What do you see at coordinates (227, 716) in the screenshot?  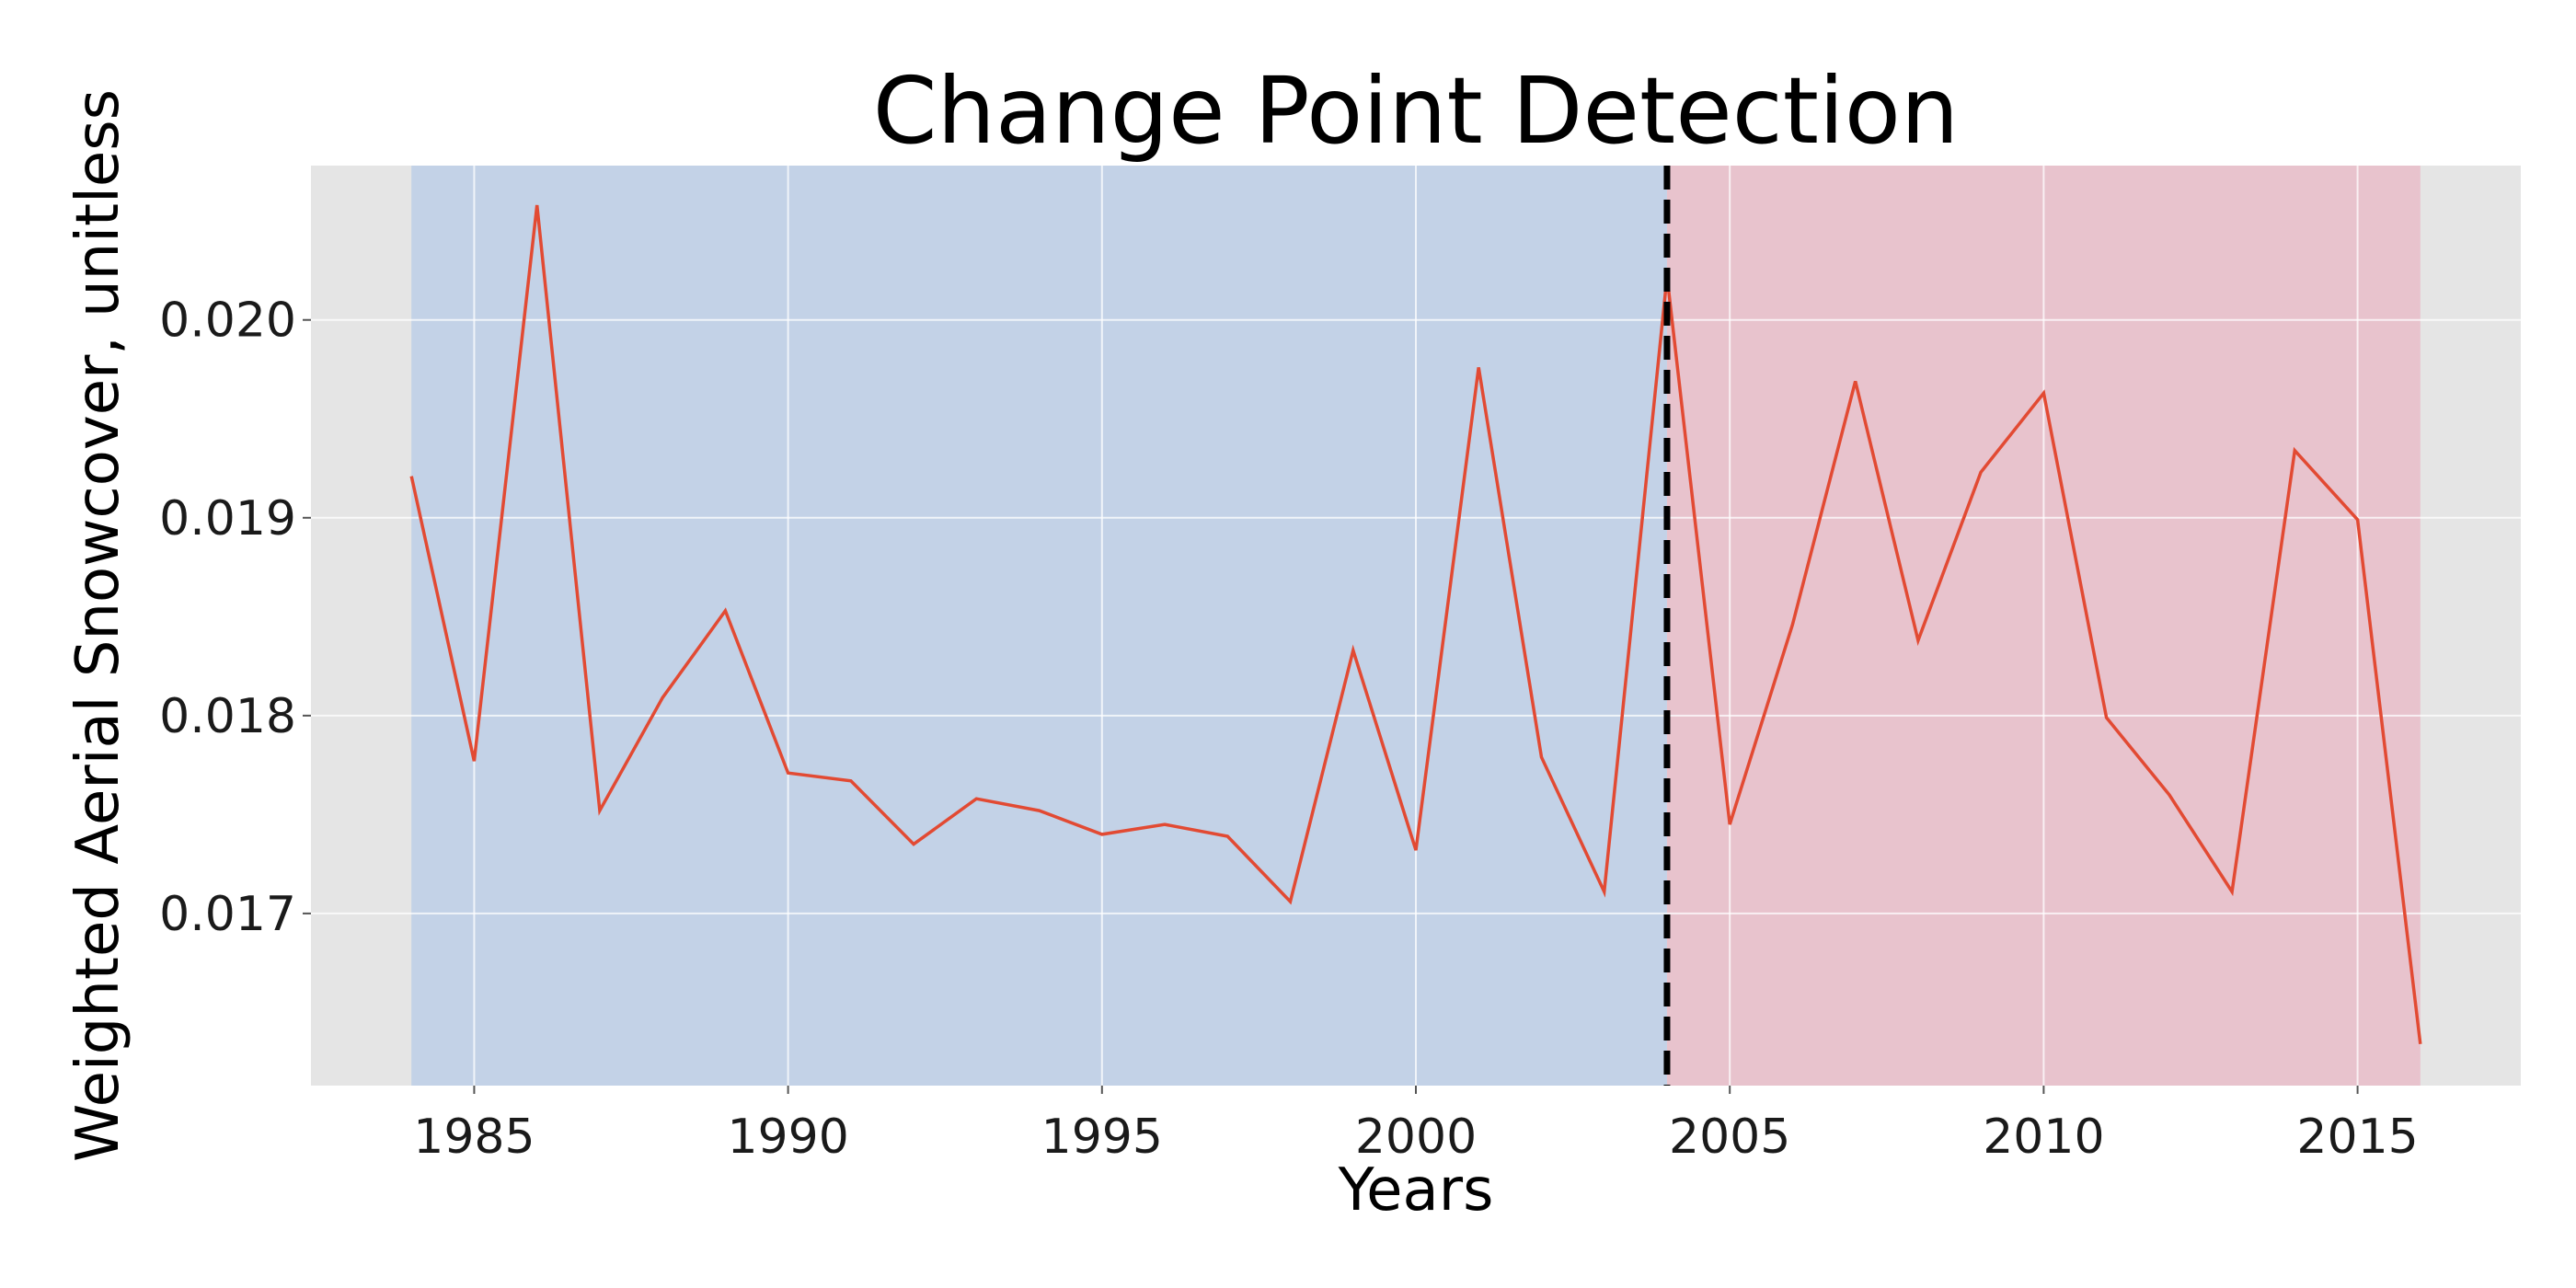 I see `y-tick-label: 0.018` at bounding box center [227, 716].